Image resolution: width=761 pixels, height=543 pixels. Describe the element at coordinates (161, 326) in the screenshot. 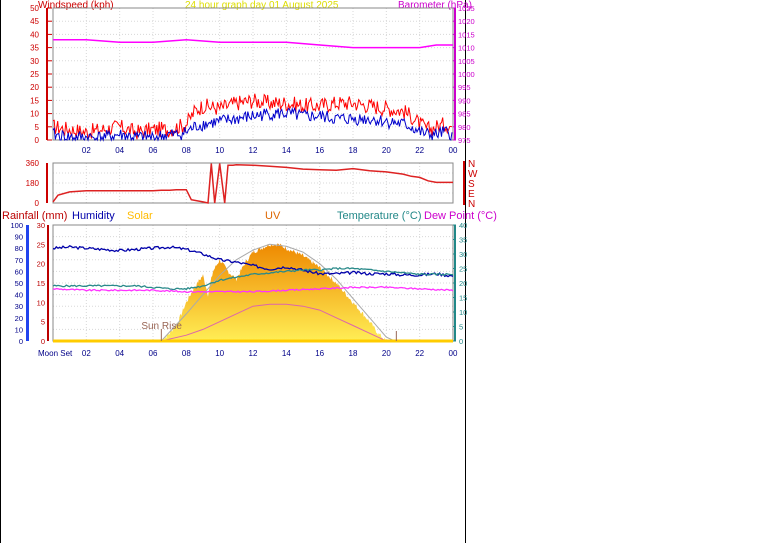

I see `sunrise-label: Sun Rise` at that location.